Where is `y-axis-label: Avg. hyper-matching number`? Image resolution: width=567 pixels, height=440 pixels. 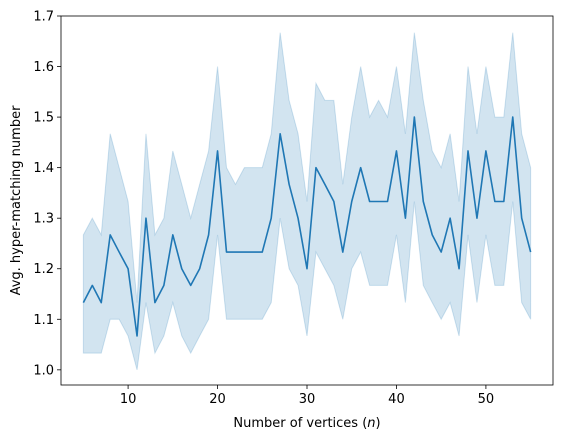 y-axis-label: Avg. hyper-matching number is located at coordinates (16, 200).